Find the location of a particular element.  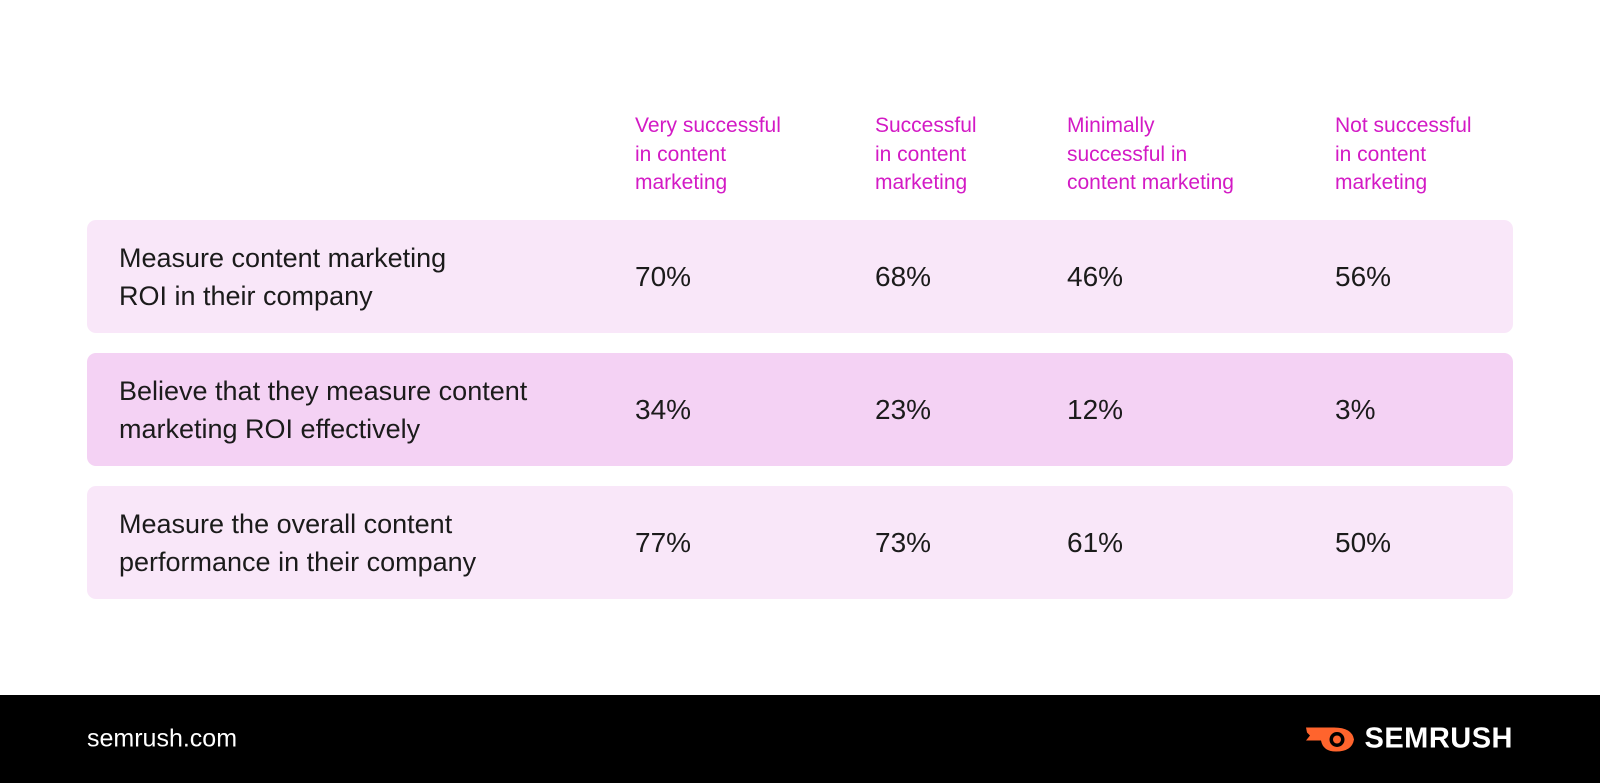

table-cell: 3% is located at coordinates (1355, 409).